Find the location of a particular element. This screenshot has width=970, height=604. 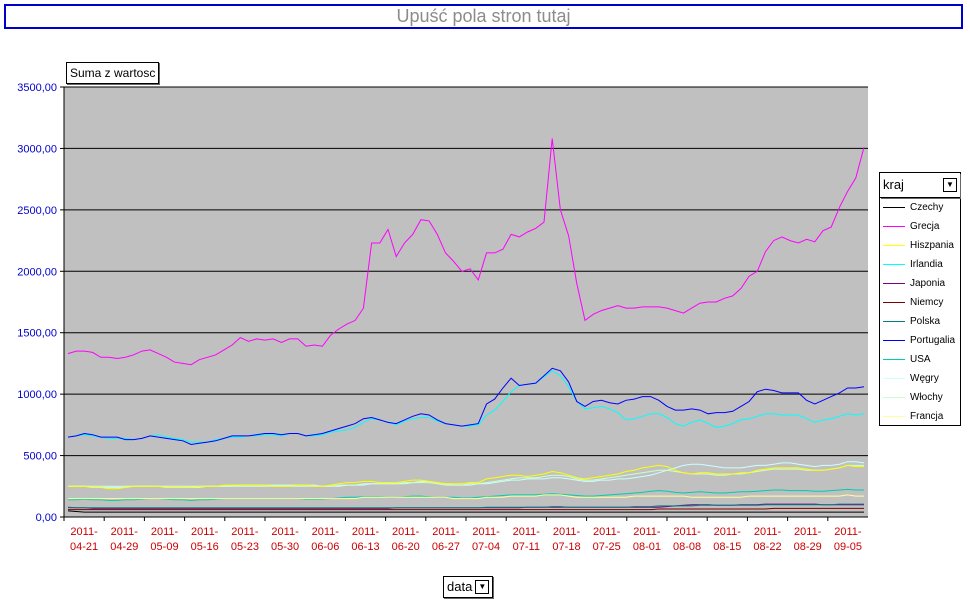

data-field-button: Suma z wartosc is located at coordinates (113, 73).